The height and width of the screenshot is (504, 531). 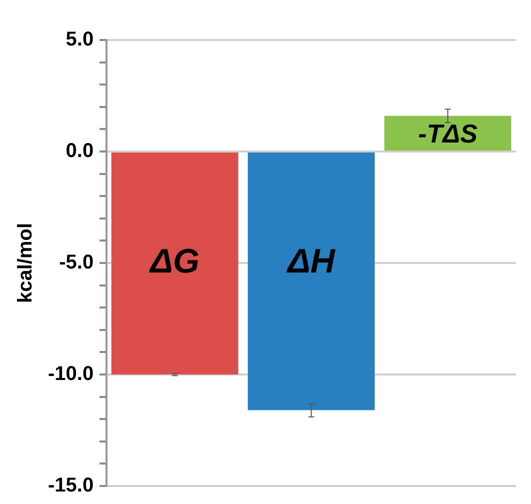 What do you see at coordinates (448, 133) in the screenshot?
I see `x-tick-label: -TΔS` at bounding box center [448, 133].